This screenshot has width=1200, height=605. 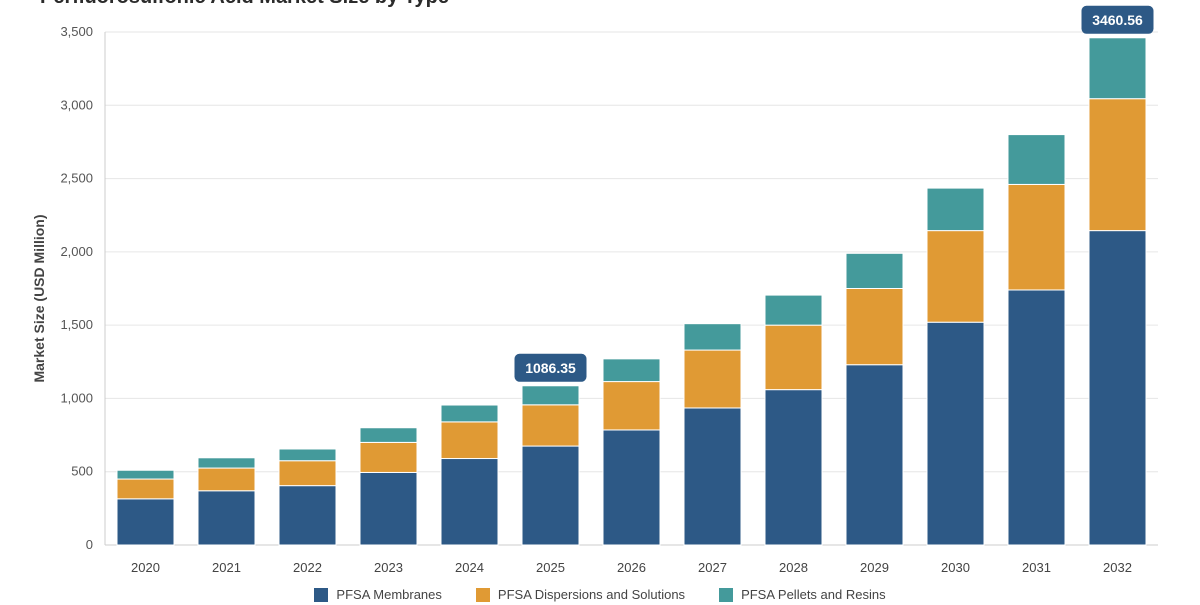 I want to click on x-tick-label: 2022, so click(x=307, y=567).